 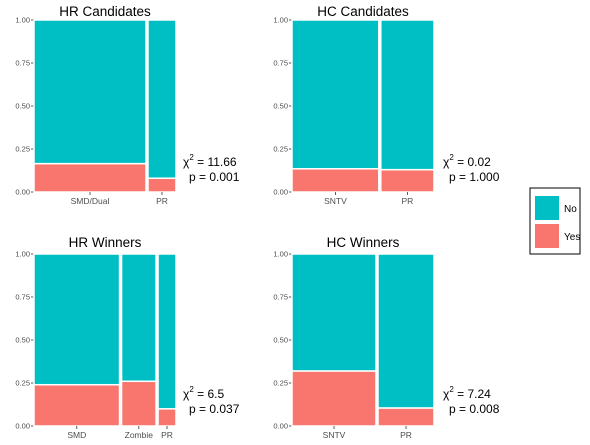 I want to click on legend: No Yes, so click(x=555, y=221).